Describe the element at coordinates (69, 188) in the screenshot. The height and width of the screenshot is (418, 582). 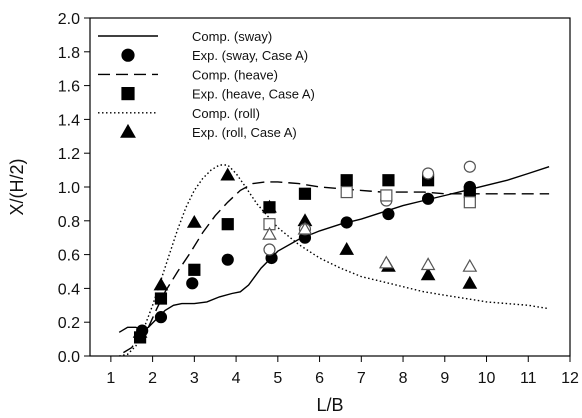
I see `y-tick-label: 1.0` at that location.